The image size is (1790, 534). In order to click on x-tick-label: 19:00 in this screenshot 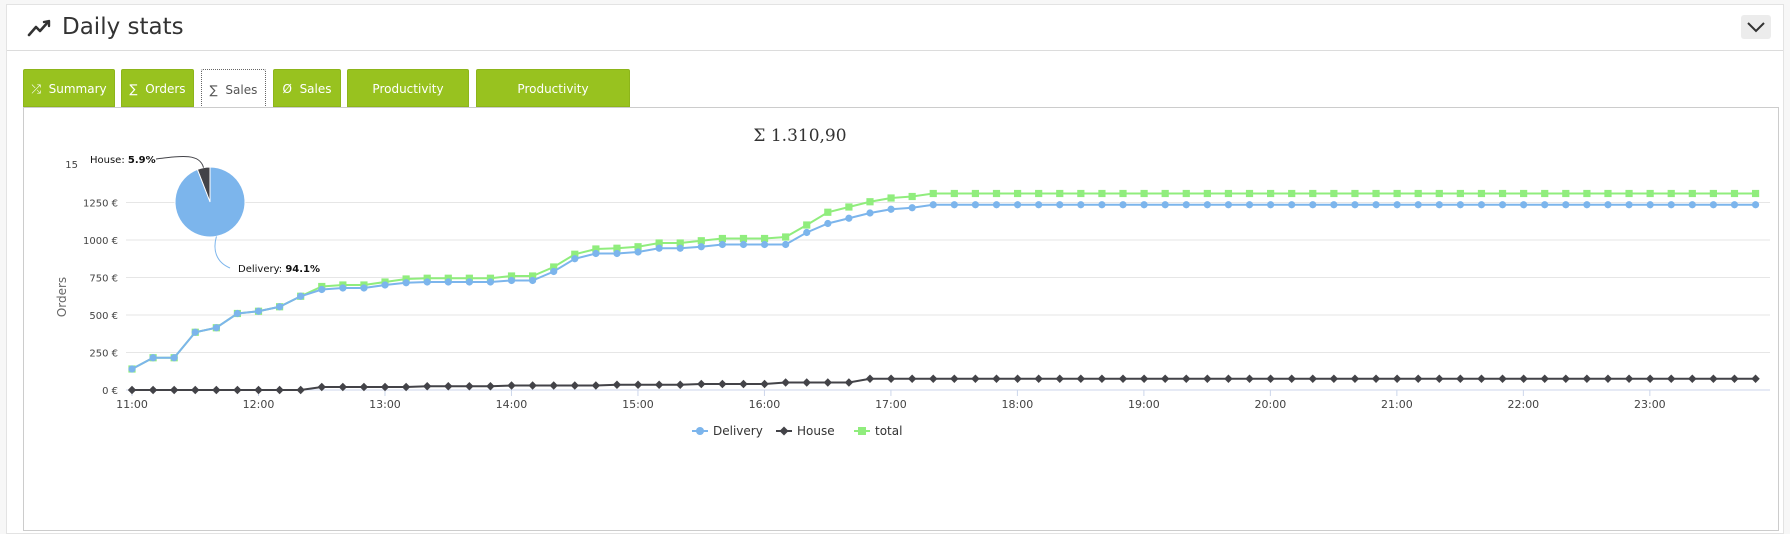, I will do `click(1144, 404)`.